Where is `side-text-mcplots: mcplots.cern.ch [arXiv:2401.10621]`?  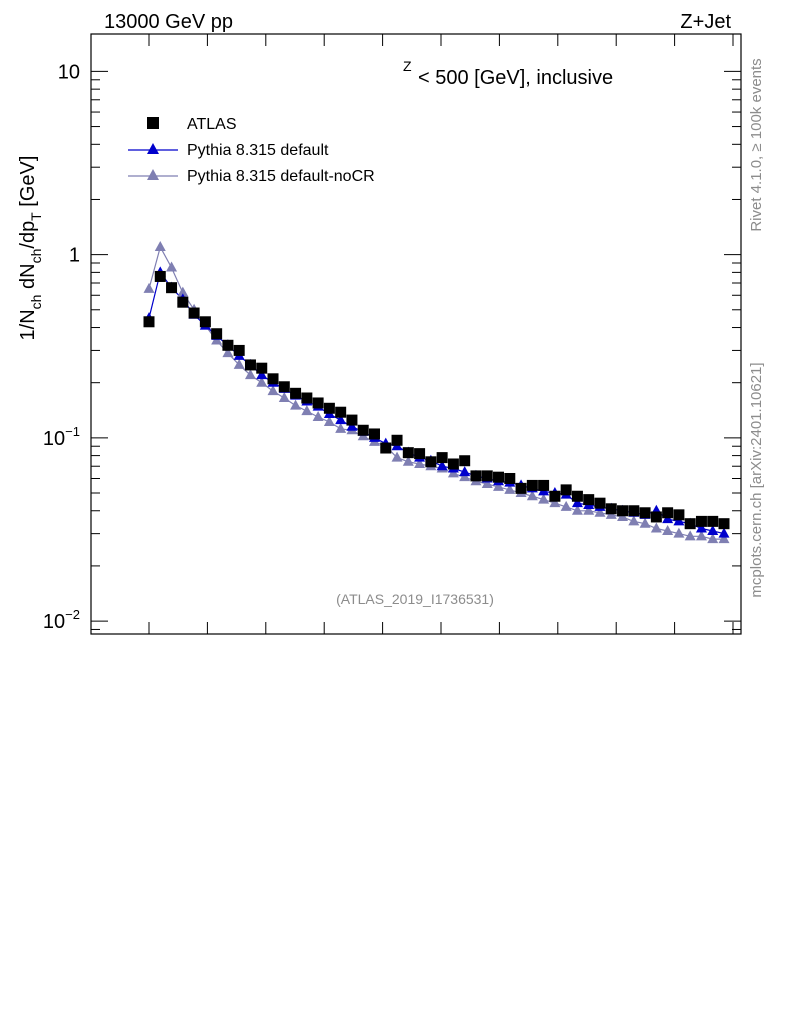 side-text-mcplots: mcplots.cern.ch [arXiv:2401.10621] is located at coordinates (756, 479).